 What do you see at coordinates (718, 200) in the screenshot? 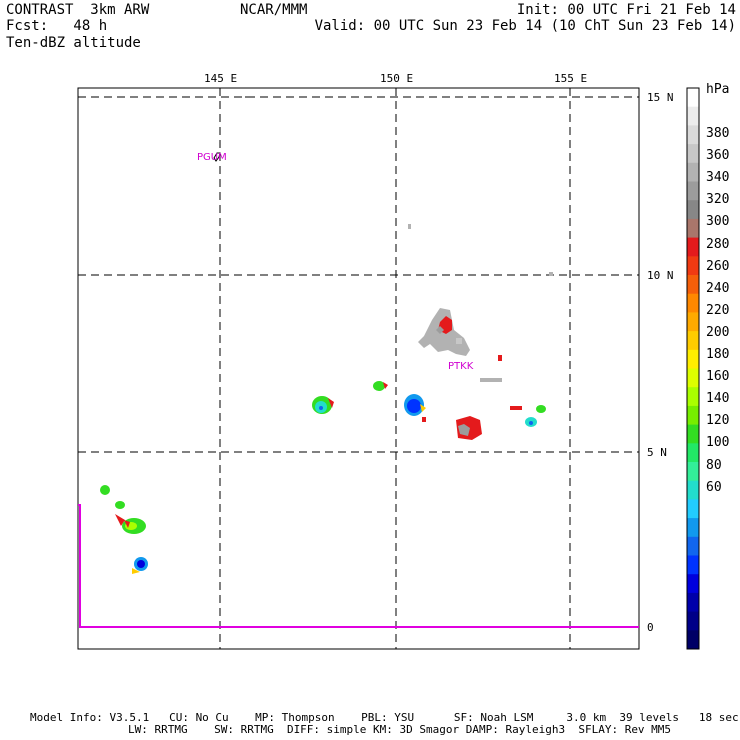
I see `colorbar-label: 320` at bounding box center [718, 200].